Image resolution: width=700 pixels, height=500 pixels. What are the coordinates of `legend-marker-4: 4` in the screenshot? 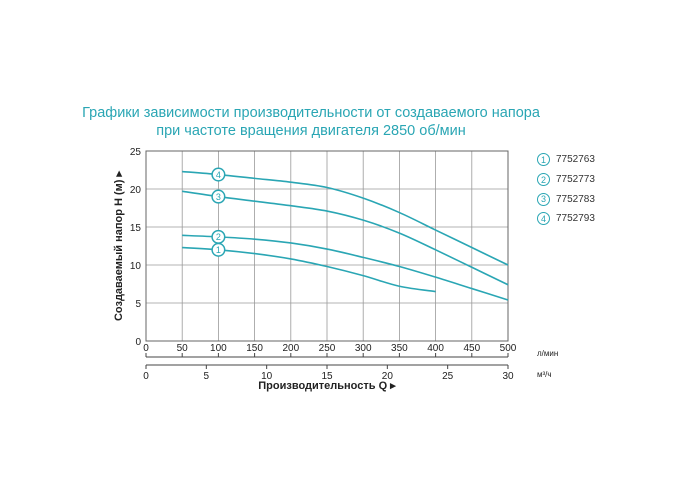 It's located at (543, 219).